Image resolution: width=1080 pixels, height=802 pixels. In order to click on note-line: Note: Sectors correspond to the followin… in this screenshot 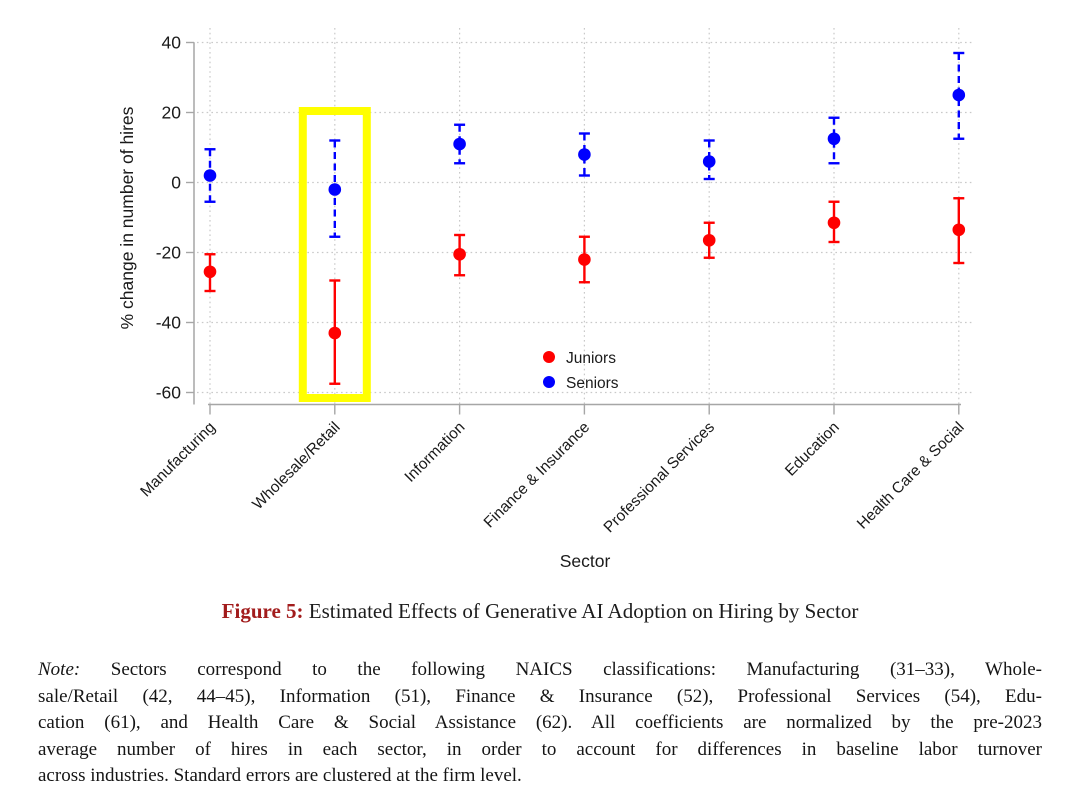, I will do `click(540, 670)`.